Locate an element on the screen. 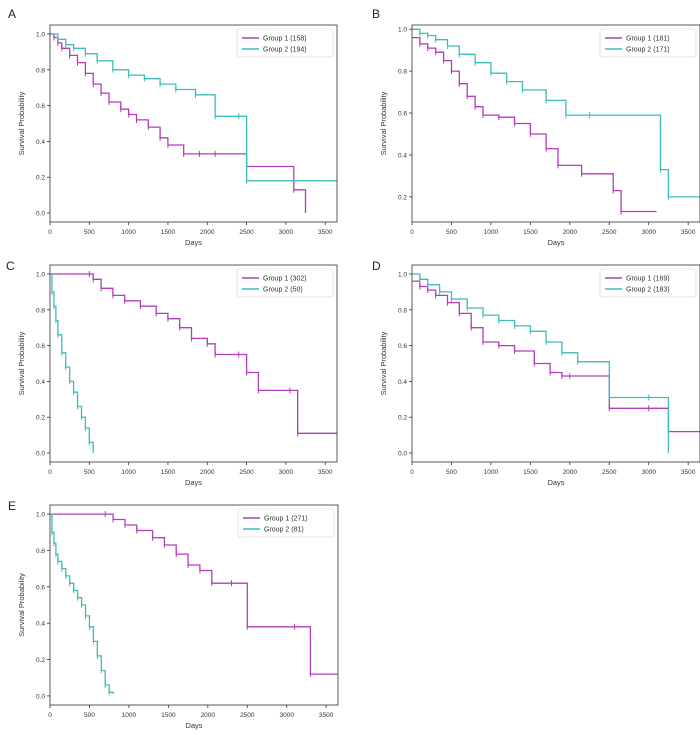 The width and height of the screenshot is (700, 735). panel-b-x-tick-label: 2000 is located at coordinates (570, 232).